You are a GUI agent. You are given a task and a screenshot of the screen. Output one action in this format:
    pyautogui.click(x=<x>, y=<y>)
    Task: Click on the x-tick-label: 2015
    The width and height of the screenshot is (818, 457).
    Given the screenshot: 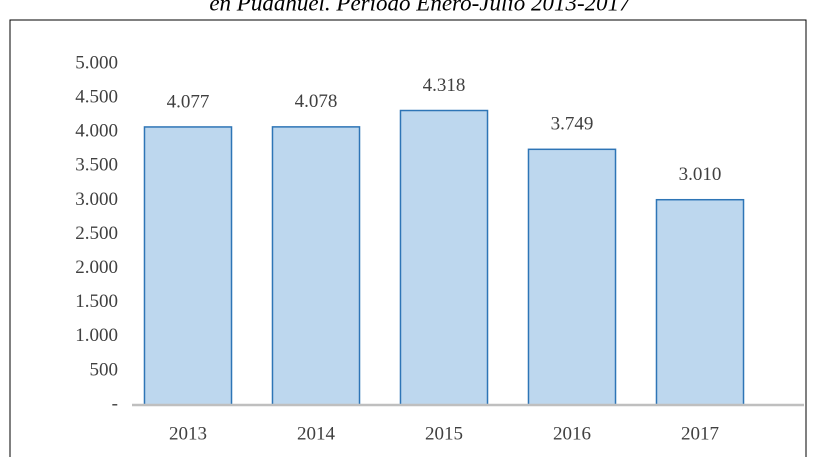 What is the action you would take?
    pyautogui.click(x=444, y=433)
    